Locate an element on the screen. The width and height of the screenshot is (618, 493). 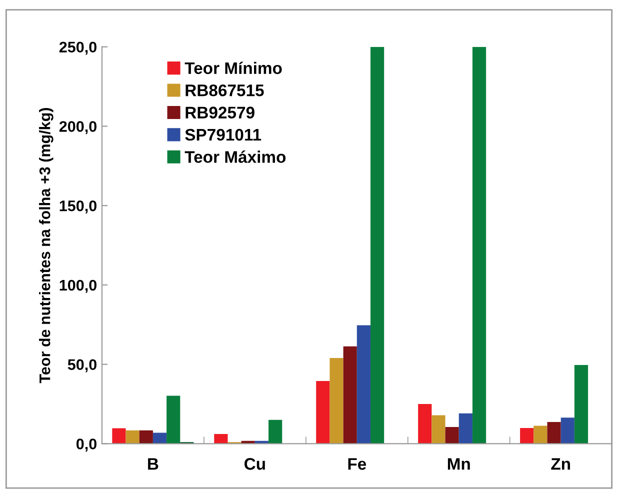
x-tick-label: Fe is located at coordinates (357, 464).